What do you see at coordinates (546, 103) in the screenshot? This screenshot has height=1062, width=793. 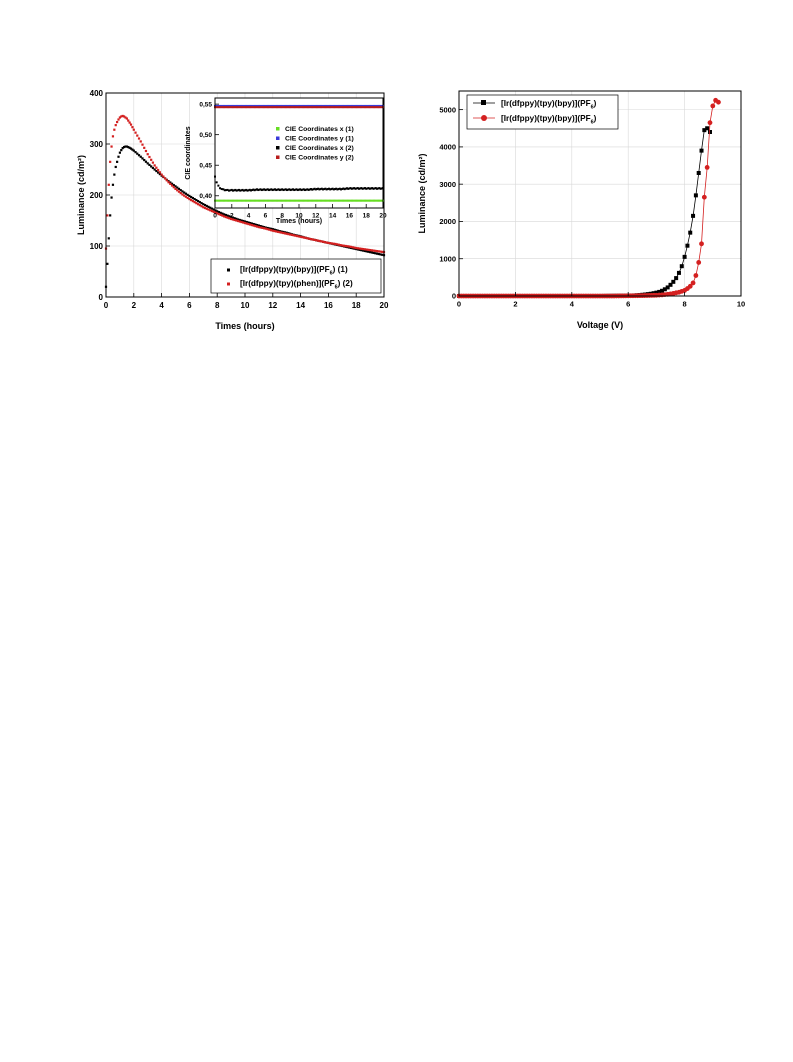 I see `legend-text-main: [Ir(dfppy)(tpy)(bpy)](PF` at bounding box center [546, 103].